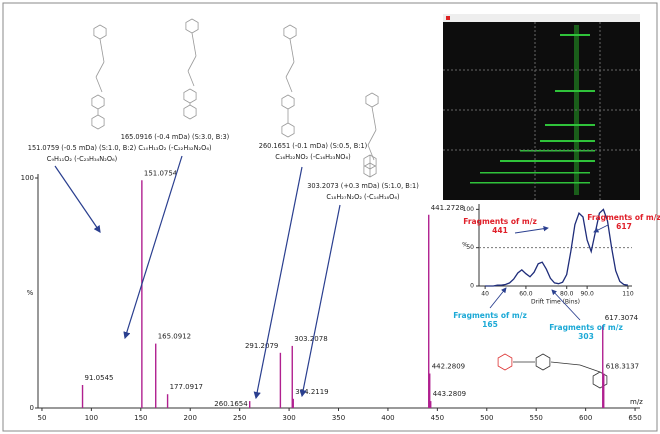 The height and width of the screenshot is (434, 660). What do you see at coordinates (311, 392) in the screenshot?
I see `peak-label: 304.2119` at bounding box center [311, 392].